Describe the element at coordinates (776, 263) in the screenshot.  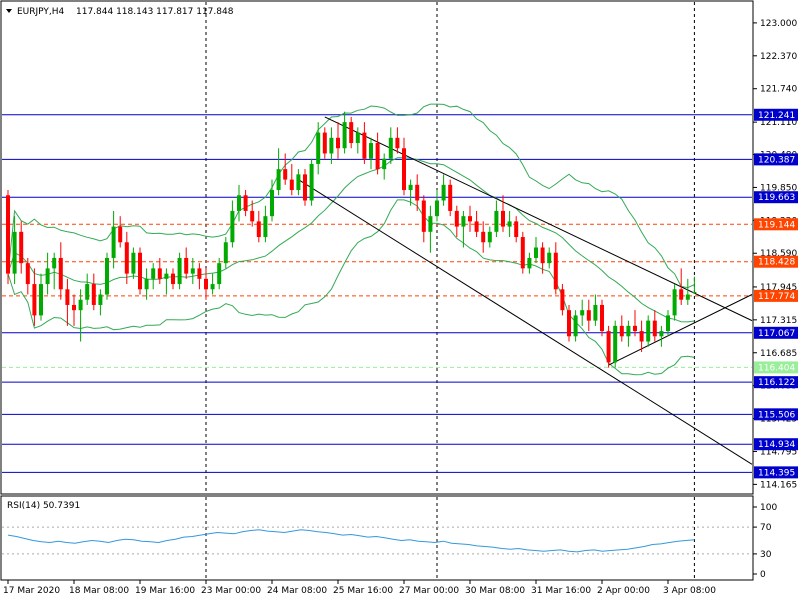
I see `price-tag-label: 118.428` at that location.